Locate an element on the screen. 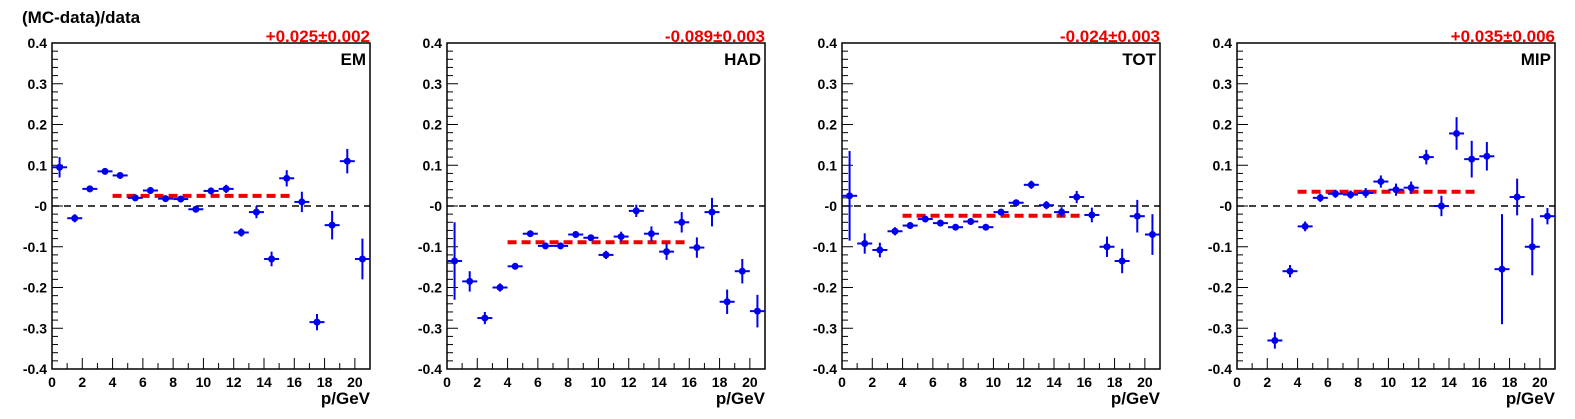 This screenshot has width=1575, height=419. fit-result: +0.035±0.006 is located at coordinates (1503, 36).